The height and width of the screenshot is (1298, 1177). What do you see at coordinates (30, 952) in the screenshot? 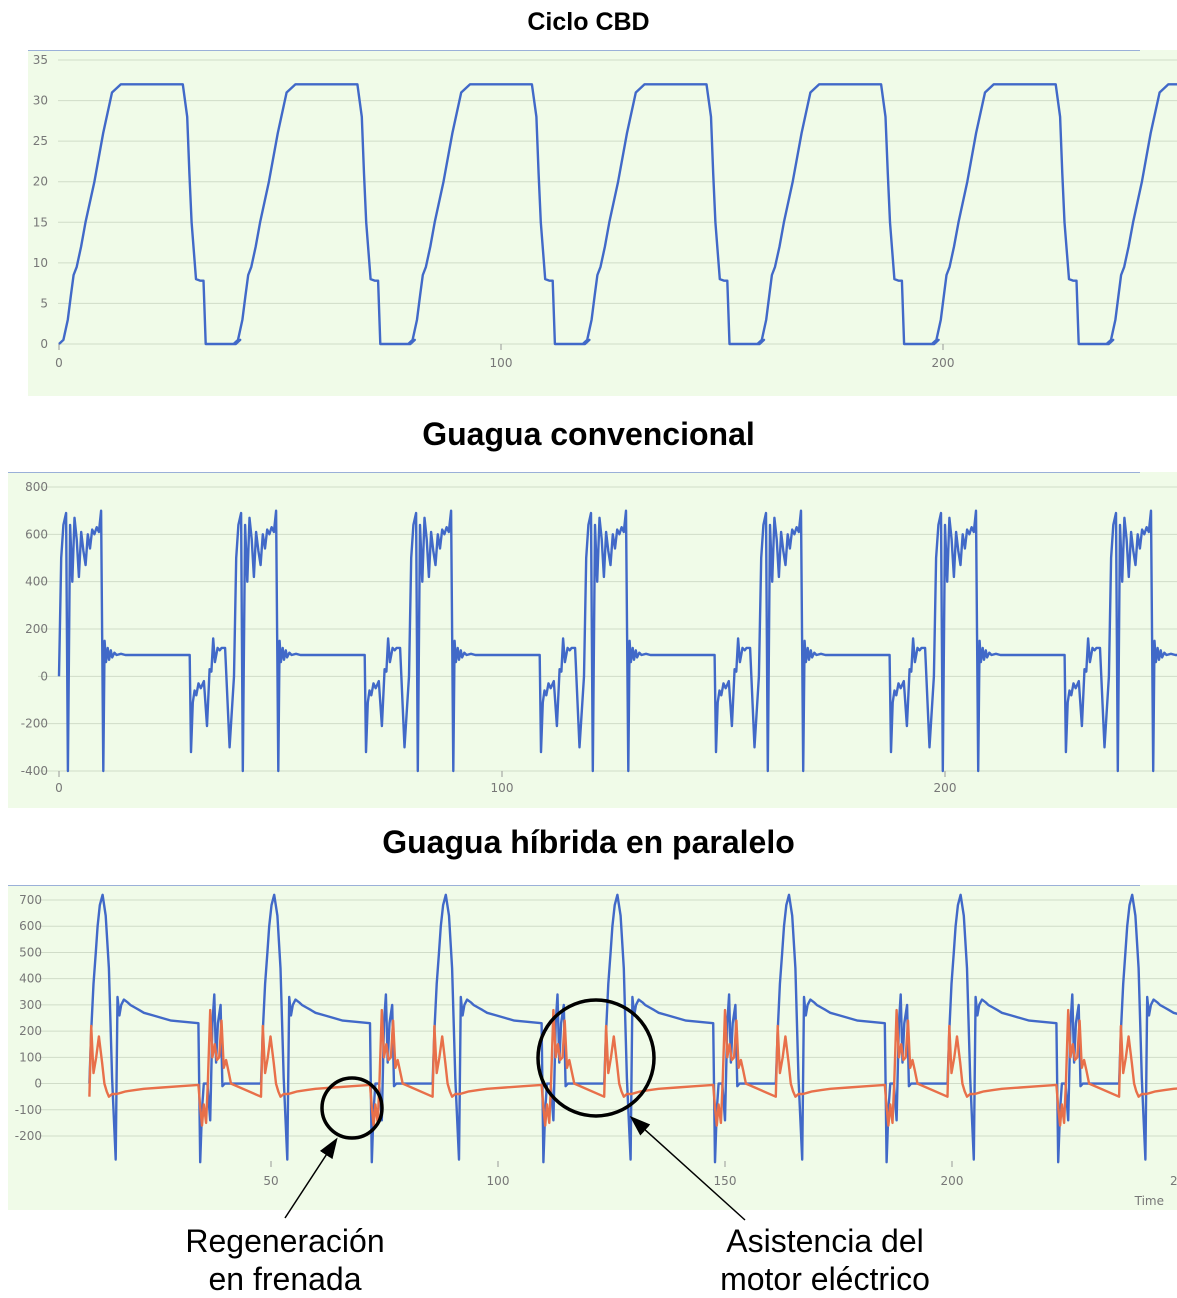
I see `y-tick-label: 500` at bounding box center [30, 952].